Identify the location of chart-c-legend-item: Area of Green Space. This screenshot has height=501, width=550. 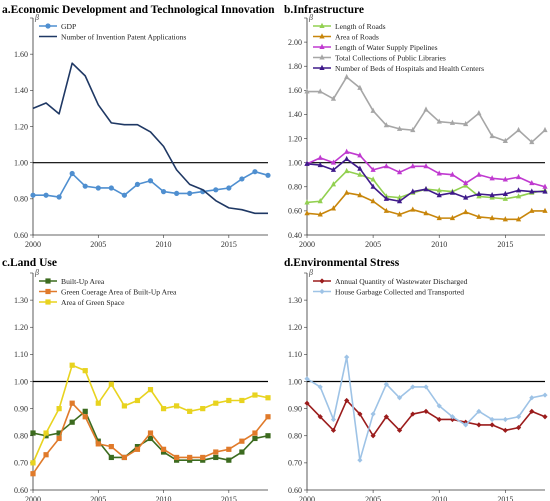
(82, 302).